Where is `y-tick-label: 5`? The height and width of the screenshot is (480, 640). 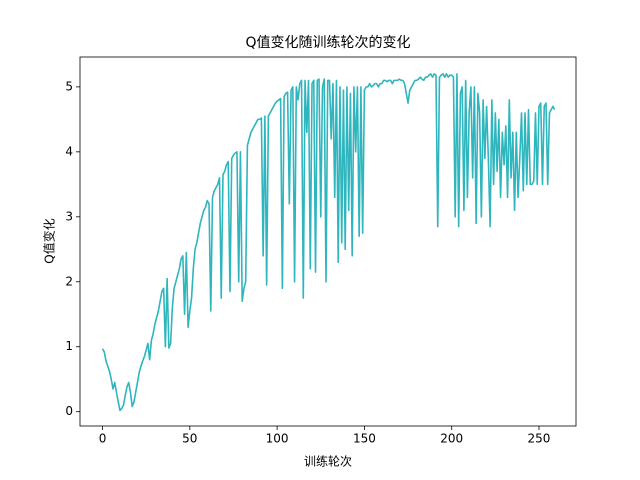 y-tick-label: 5 is located at coordinates (69, 86).